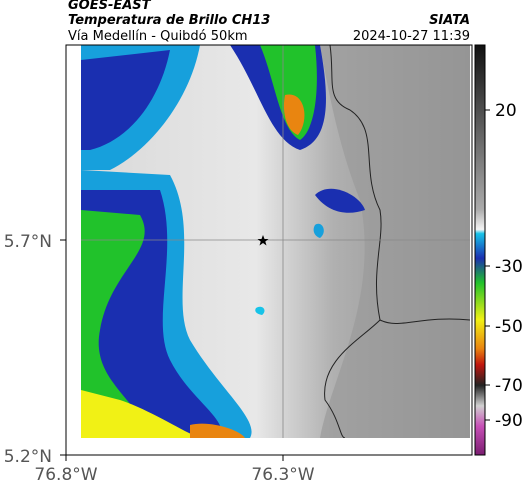 The width and height of the screenshot is (526, 491). Describe the element at coordinates (509, 267) in the screenshot. I see `colorbar-label: -30` at that location.